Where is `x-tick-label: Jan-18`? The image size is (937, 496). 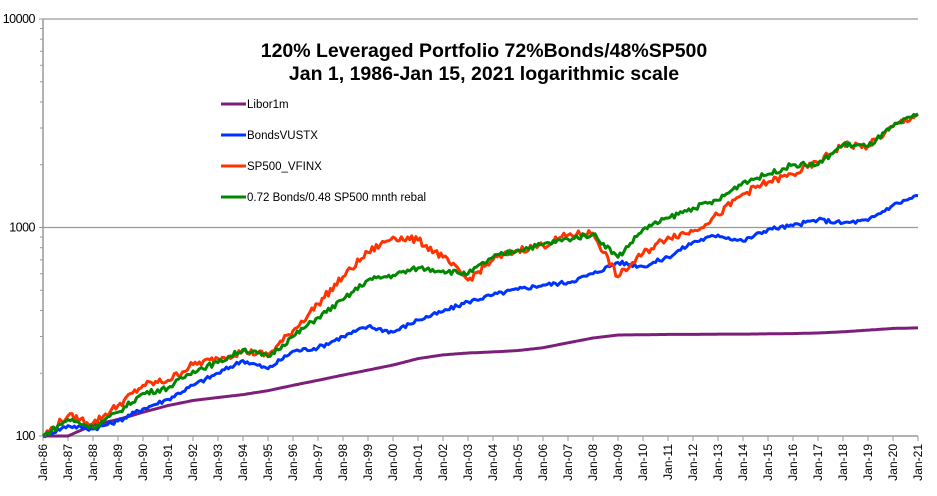 x-tick-label: Jan-18 is located at coordinates (843, 462).